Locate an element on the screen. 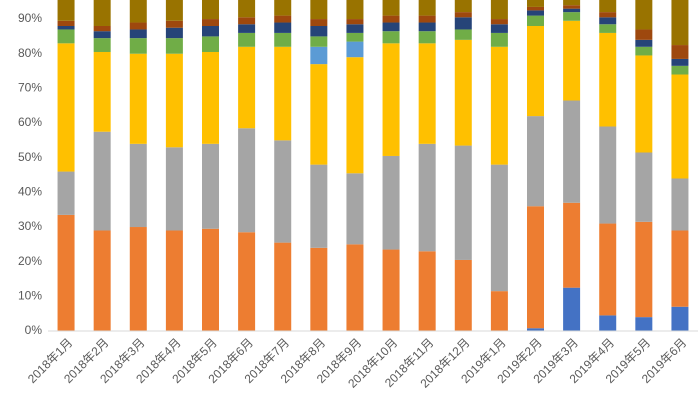  y-tick-label: 50% is located at coordinates (30, 157).